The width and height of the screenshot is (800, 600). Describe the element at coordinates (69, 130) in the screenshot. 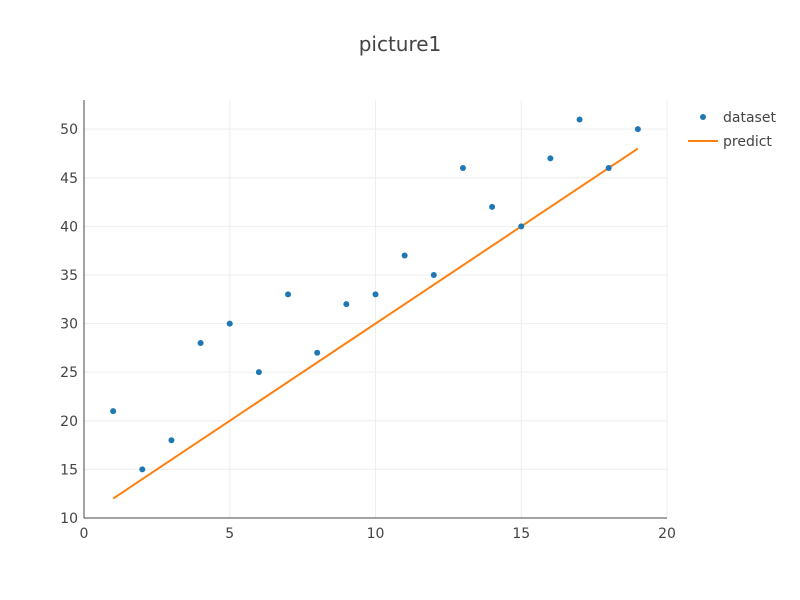

I see `y-tick-label: 50` at that location.